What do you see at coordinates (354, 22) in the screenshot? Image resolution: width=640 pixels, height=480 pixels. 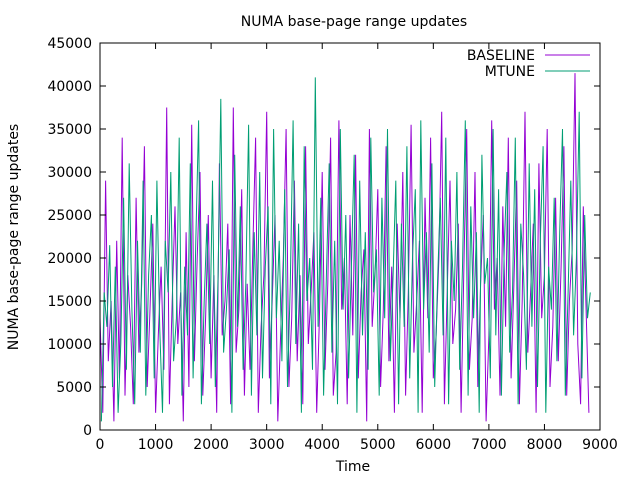 I see `chart-title: NUMA base-page range updates` at bounding box center [354, 22].